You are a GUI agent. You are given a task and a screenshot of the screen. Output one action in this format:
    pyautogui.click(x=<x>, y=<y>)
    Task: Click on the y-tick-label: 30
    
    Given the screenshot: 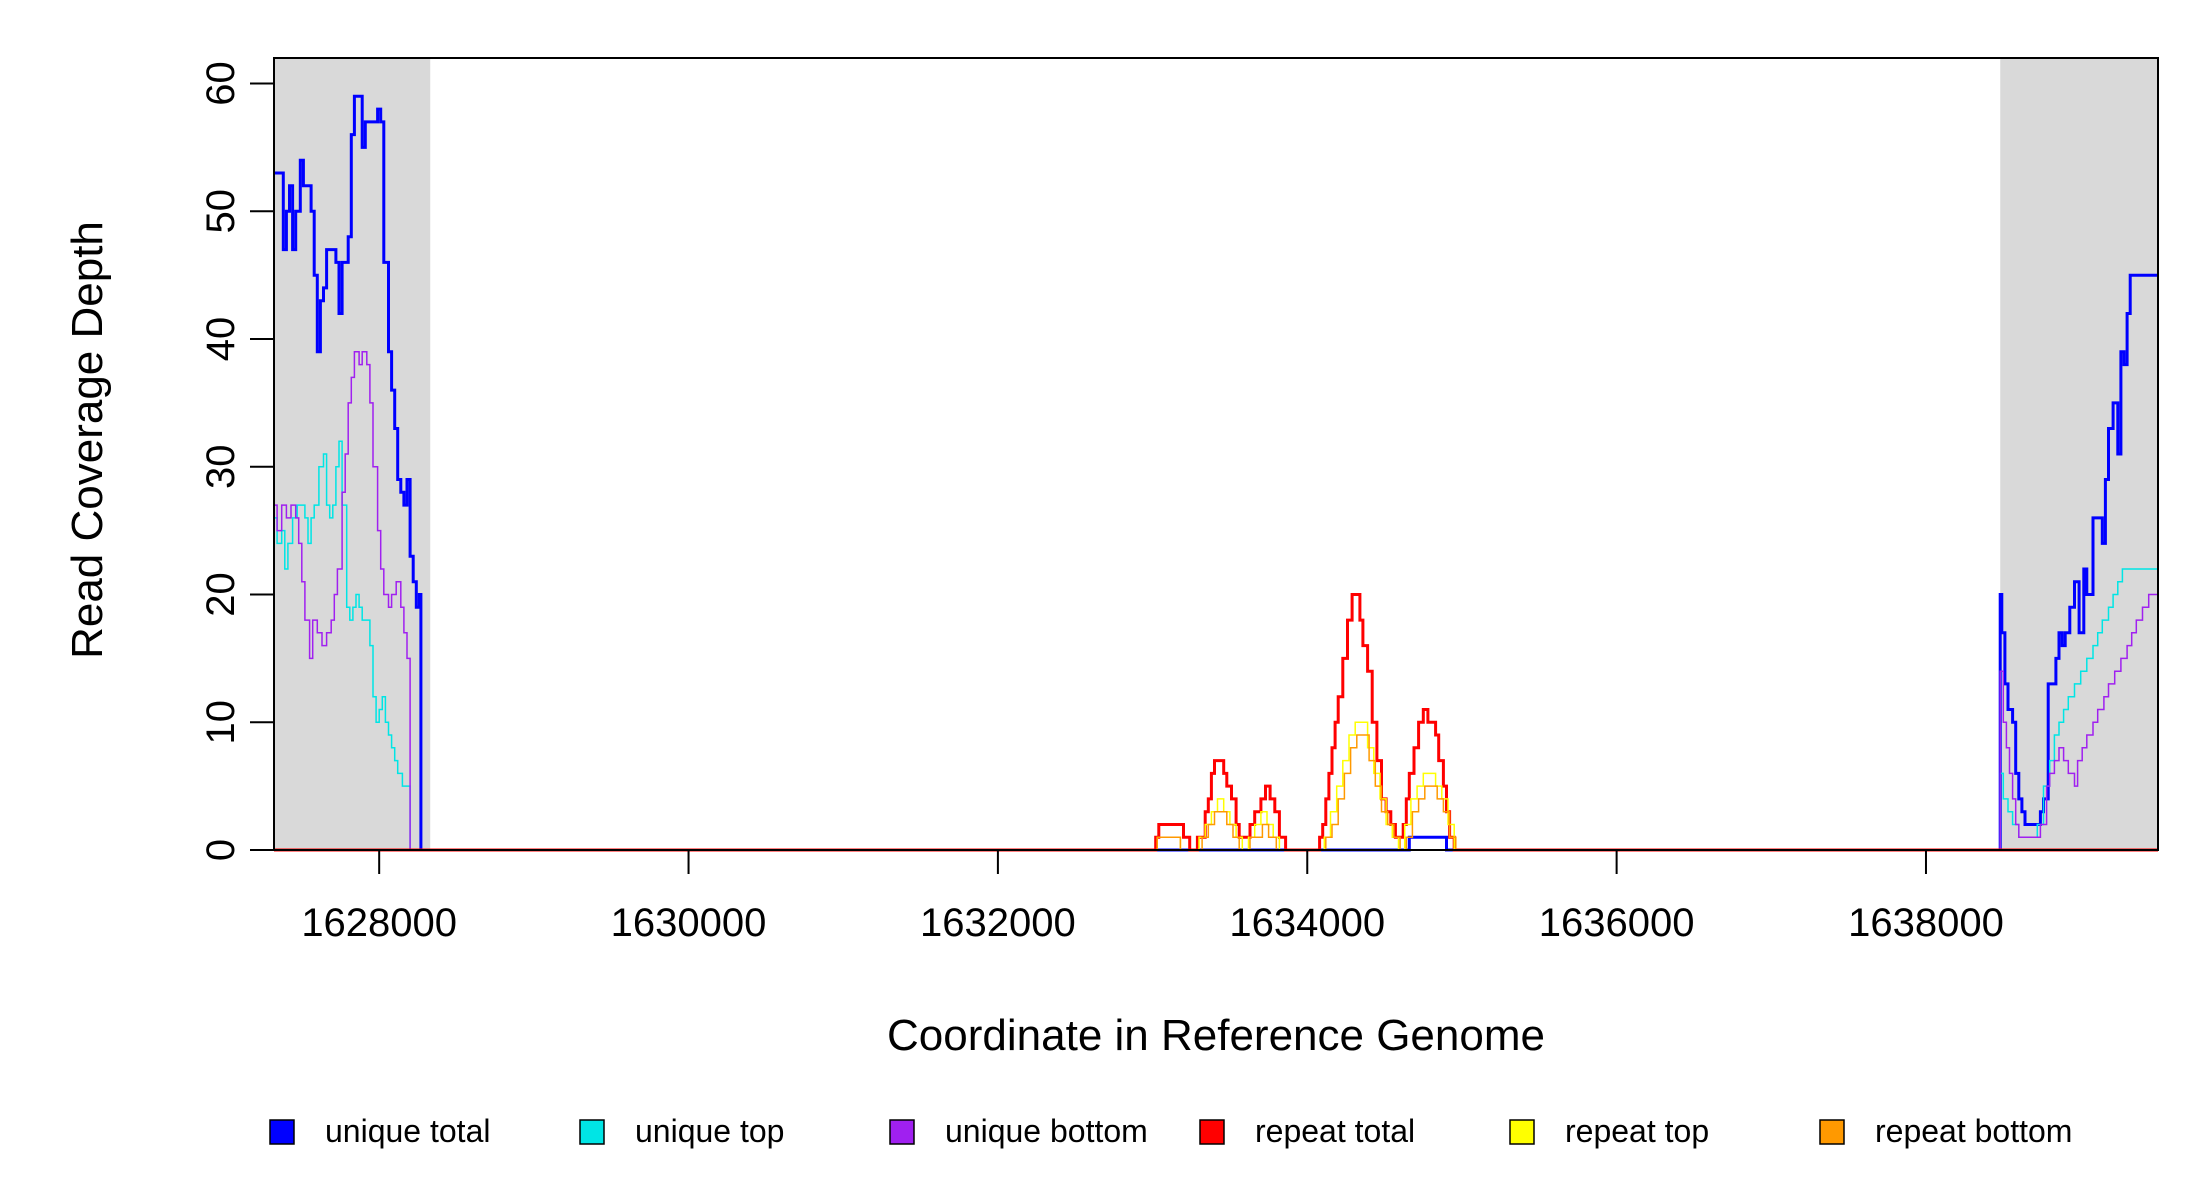 What is the action you would take?
    pyautogui.click(x=221, y=467)
    